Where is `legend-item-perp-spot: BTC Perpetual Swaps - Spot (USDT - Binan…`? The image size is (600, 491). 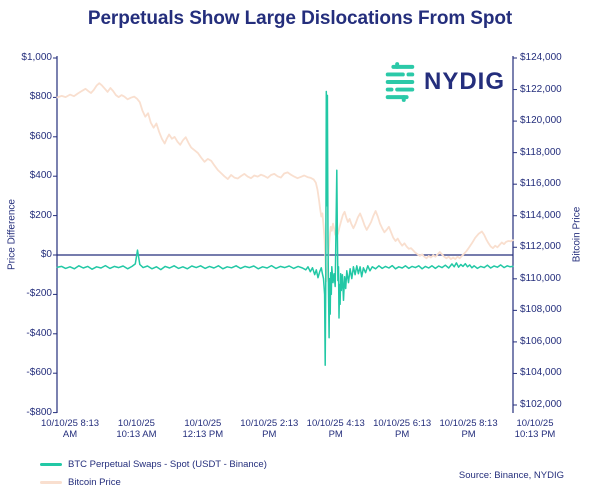 legend-item-perp-spot: BTC Perpetual Swaps - Spot (USDT - Binan… is located at coordinates (153, 464).